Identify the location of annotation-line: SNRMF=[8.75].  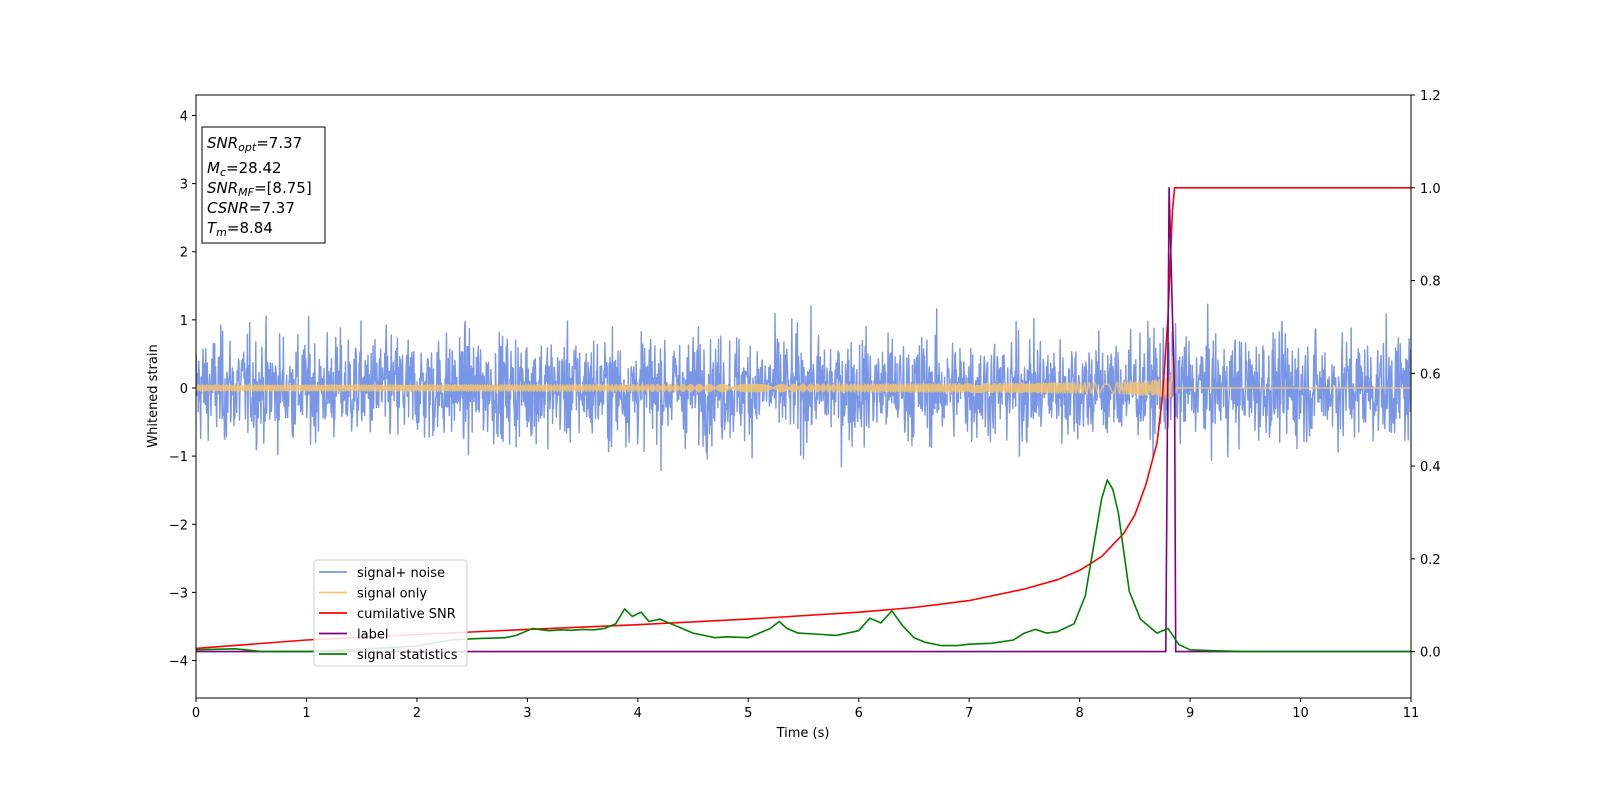
(259, 189).